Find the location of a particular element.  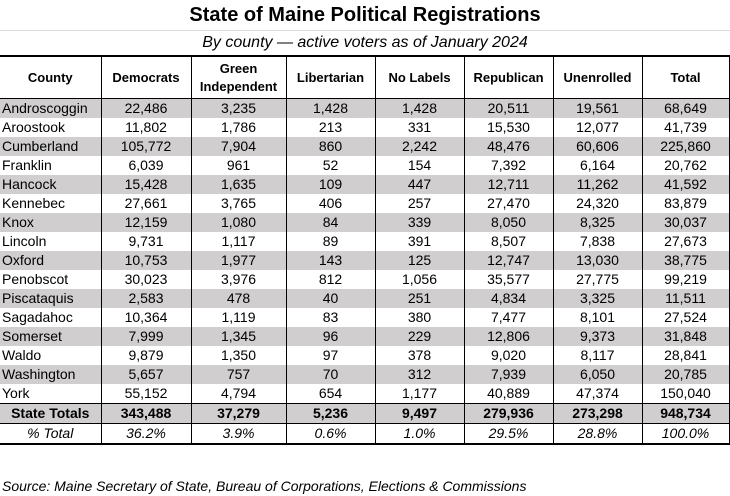

header-total: Total is located at coordinates (685, 77).